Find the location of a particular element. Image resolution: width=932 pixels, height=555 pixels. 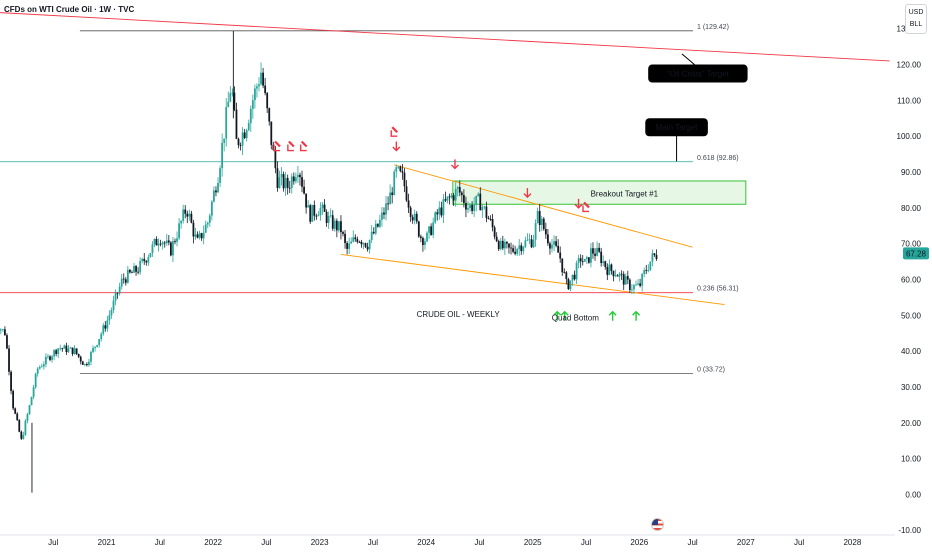

fib-level-label: 0.618 (92.86) is located at coordinates (718, 158).